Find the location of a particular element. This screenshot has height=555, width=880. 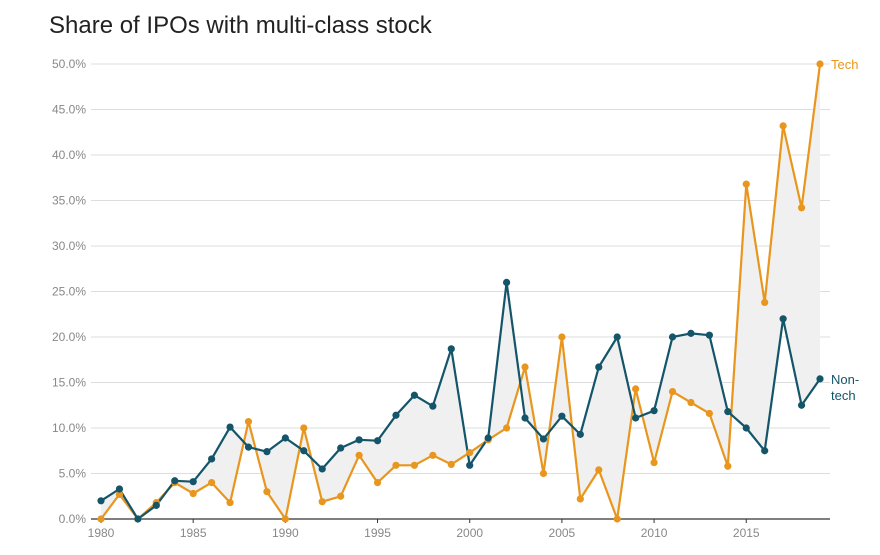

y-tick-label: 45.0% is located at coordinates (69, 110).